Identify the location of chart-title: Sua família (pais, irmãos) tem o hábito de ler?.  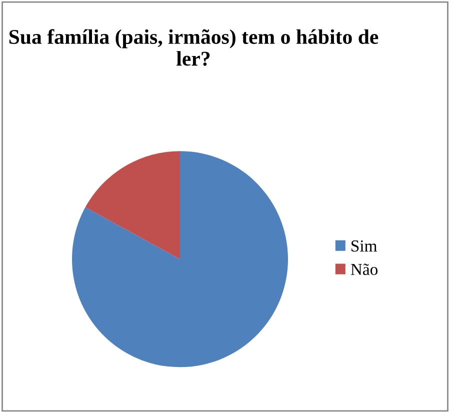
(193, 47).